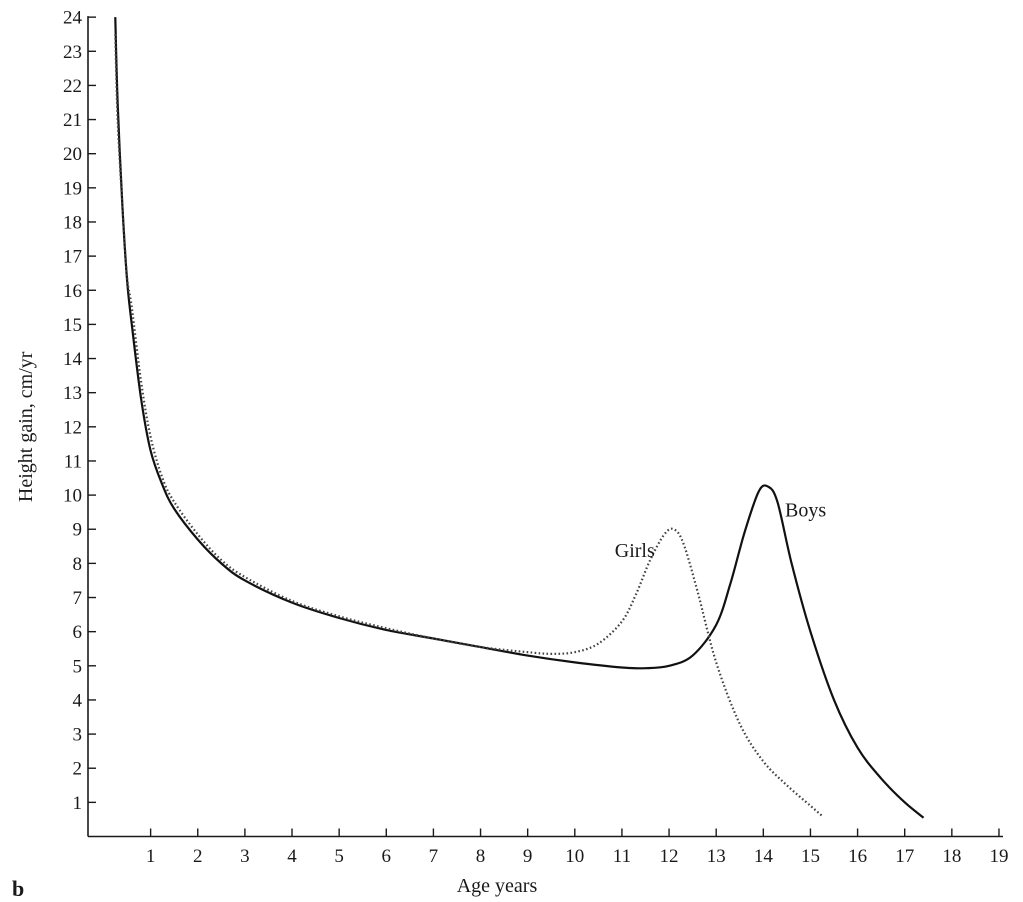 This screenshot has height=902, width=1023. I want to click on y-tick-label: 17, so click(72, 257).